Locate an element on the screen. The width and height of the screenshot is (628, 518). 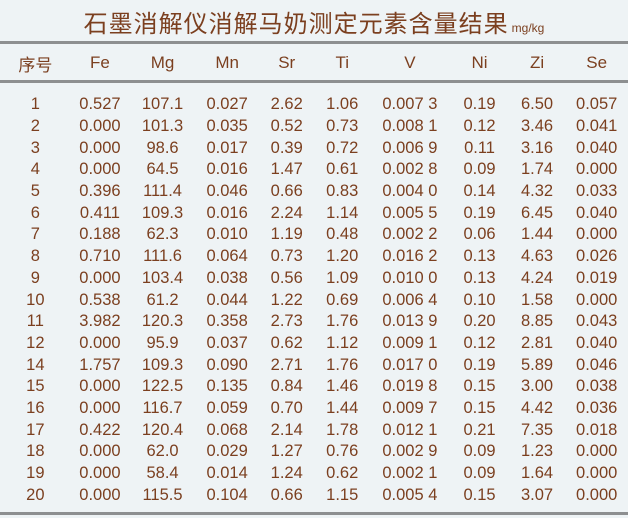
table-cell: 109.3 is located at coordinates (162, 212).